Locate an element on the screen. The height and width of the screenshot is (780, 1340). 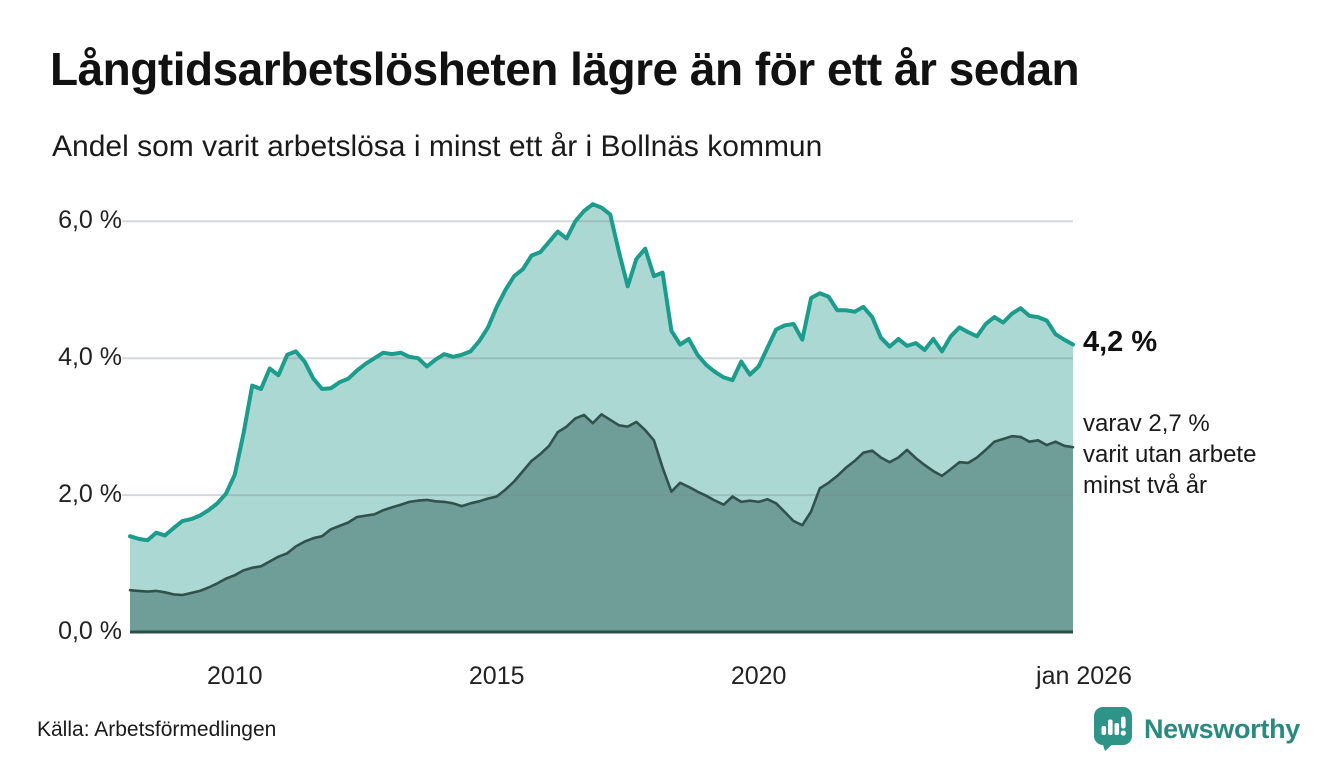
y-axis-tick-label: 0,0 % is located at coordinates (90, 631).